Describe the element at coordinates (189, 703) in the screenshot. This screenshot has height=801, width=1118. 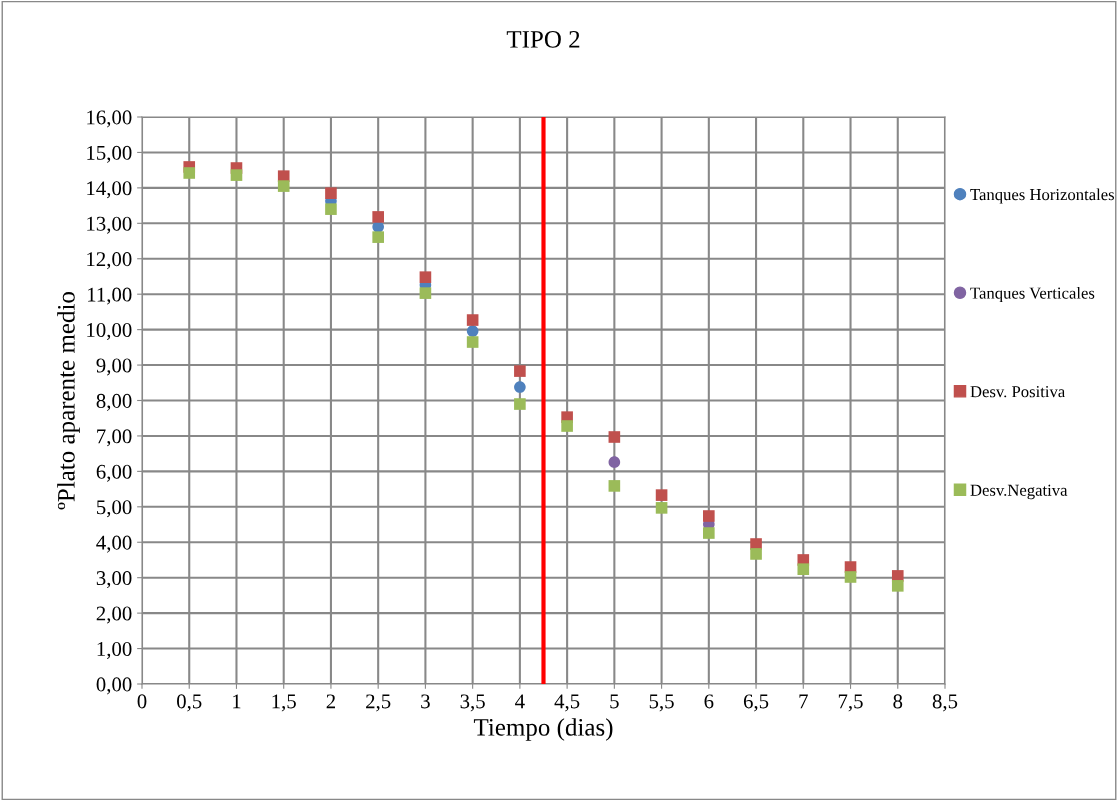
I see `x-tick-label: 0,5` at that location.